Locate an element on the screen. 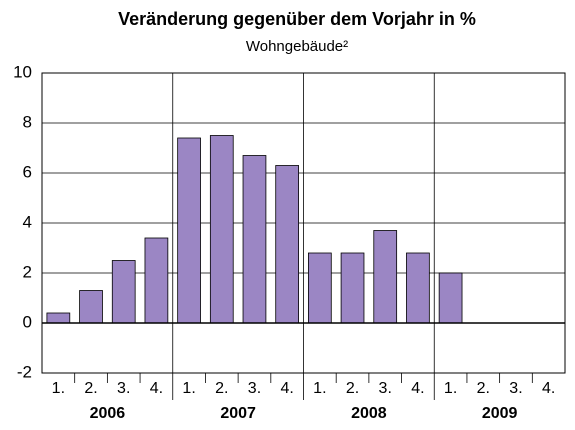 This screenshot has width=575, height=430. y-tick-label: 10 is located at coordinates (22, 71).